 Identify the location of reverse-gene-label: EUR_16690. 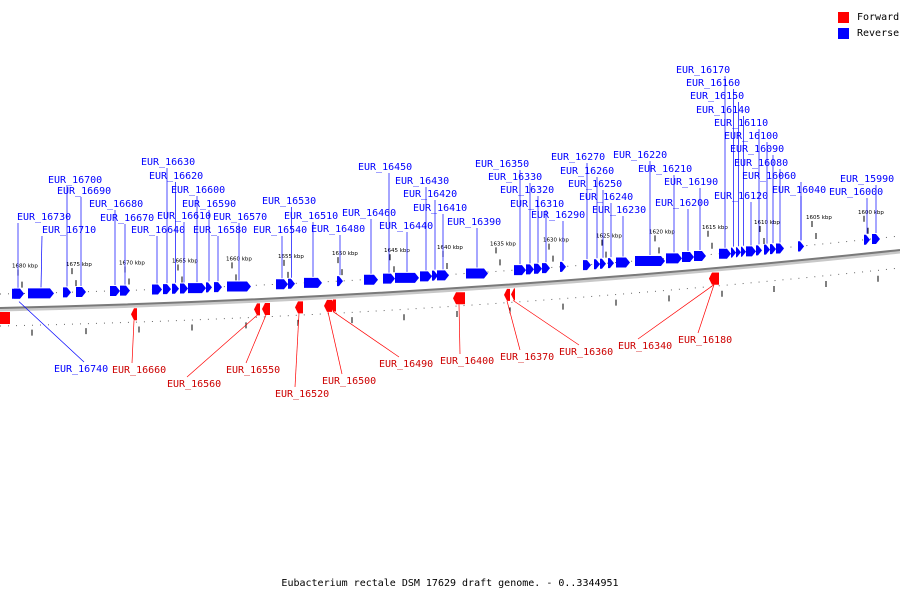
(84, 191).